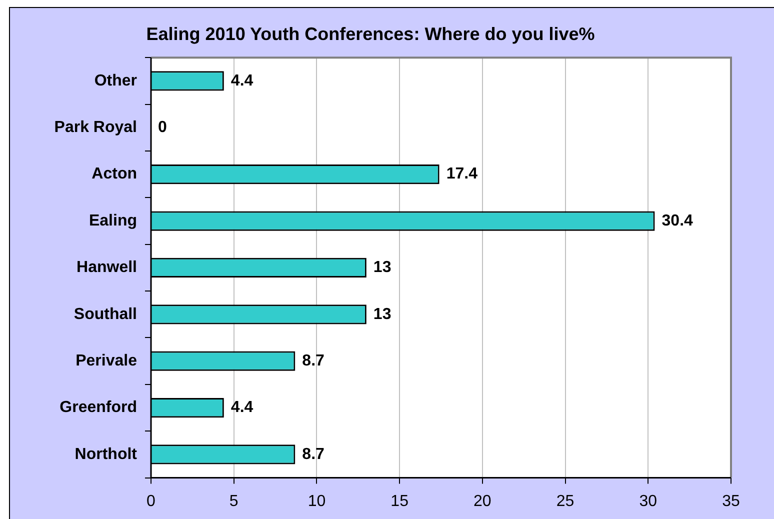 Image resolution: width=774 pixels, height=519 pixels. What do you see at coordinates (565, 501) in the screenshot?
I see `x-tick-label: 25` at bounding box center [565, 501].